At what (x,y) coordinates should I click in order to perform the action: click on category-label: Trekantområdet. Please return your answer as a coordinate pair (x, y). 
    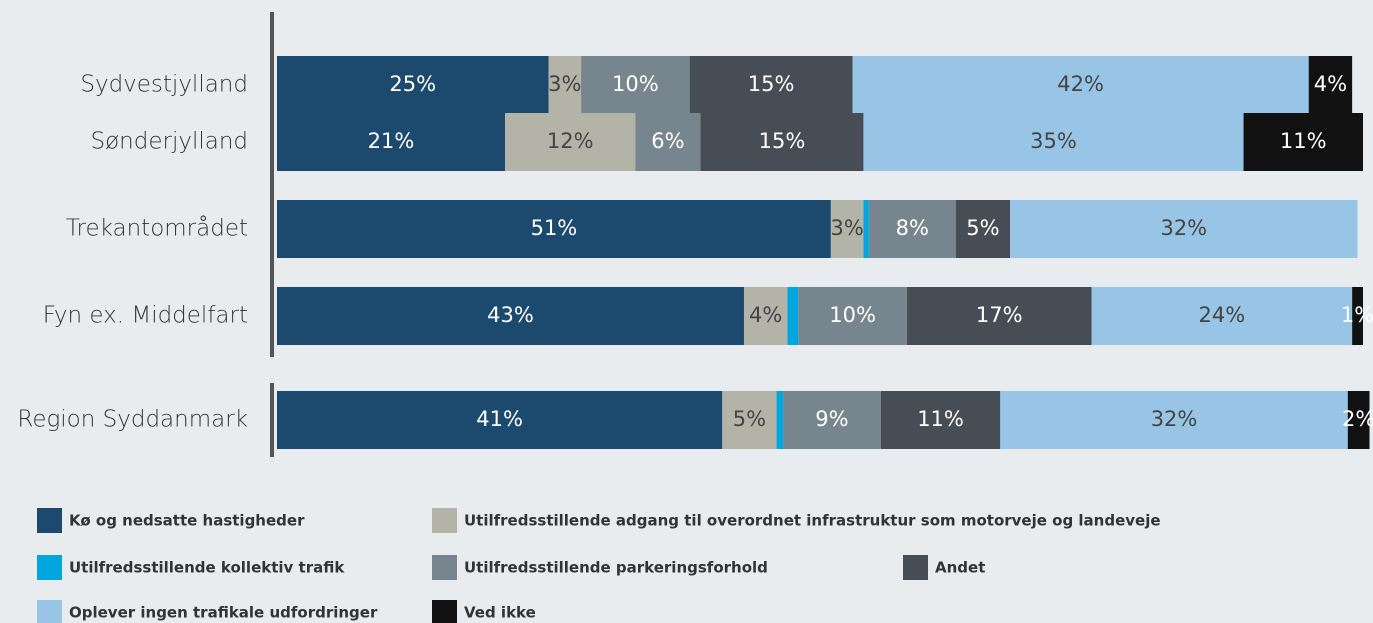
    Looking at the image, I should click on (157, 229).